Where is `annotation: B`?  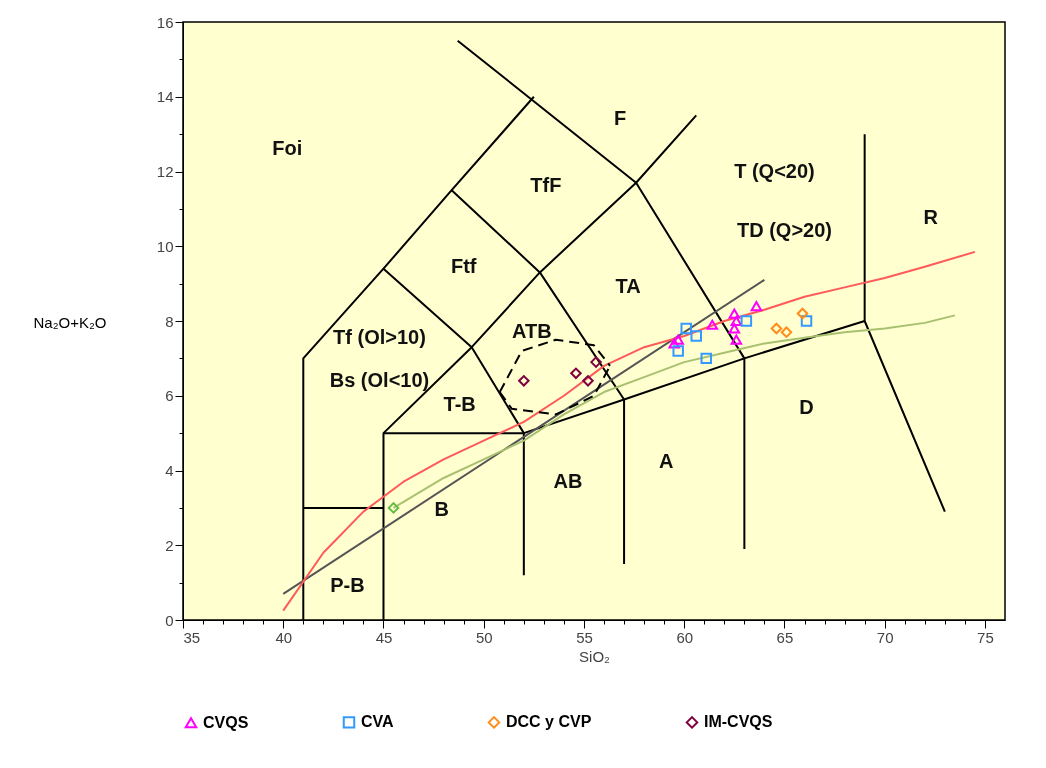
annotation: B is located at coordinates (441, 509).